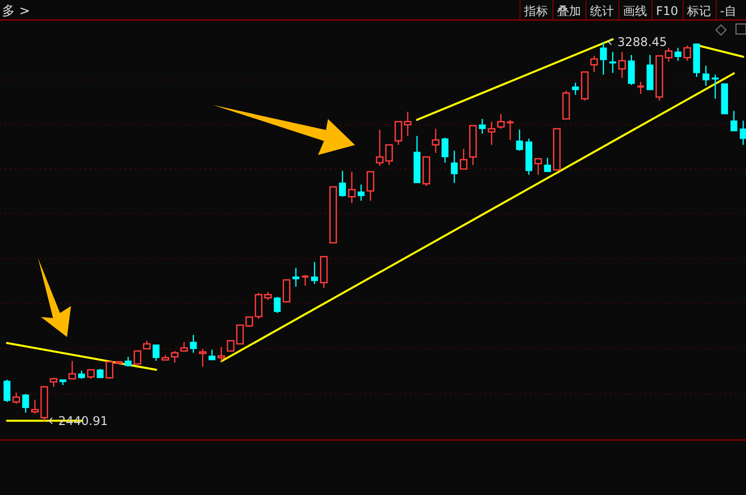  What do you see at coordinates (602, 11) in the screenshot?
I see `text: 统计` at bounding box center [602, 11].